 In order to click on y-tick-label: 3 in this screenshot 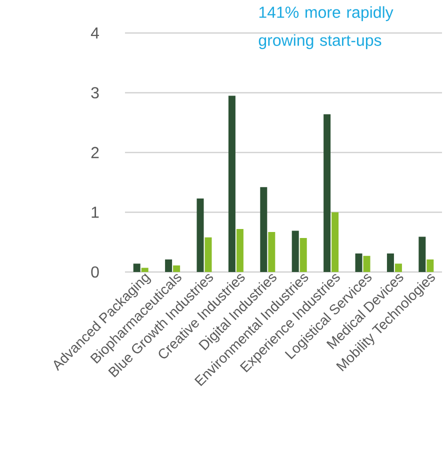, I will do `click(95, 92)`.